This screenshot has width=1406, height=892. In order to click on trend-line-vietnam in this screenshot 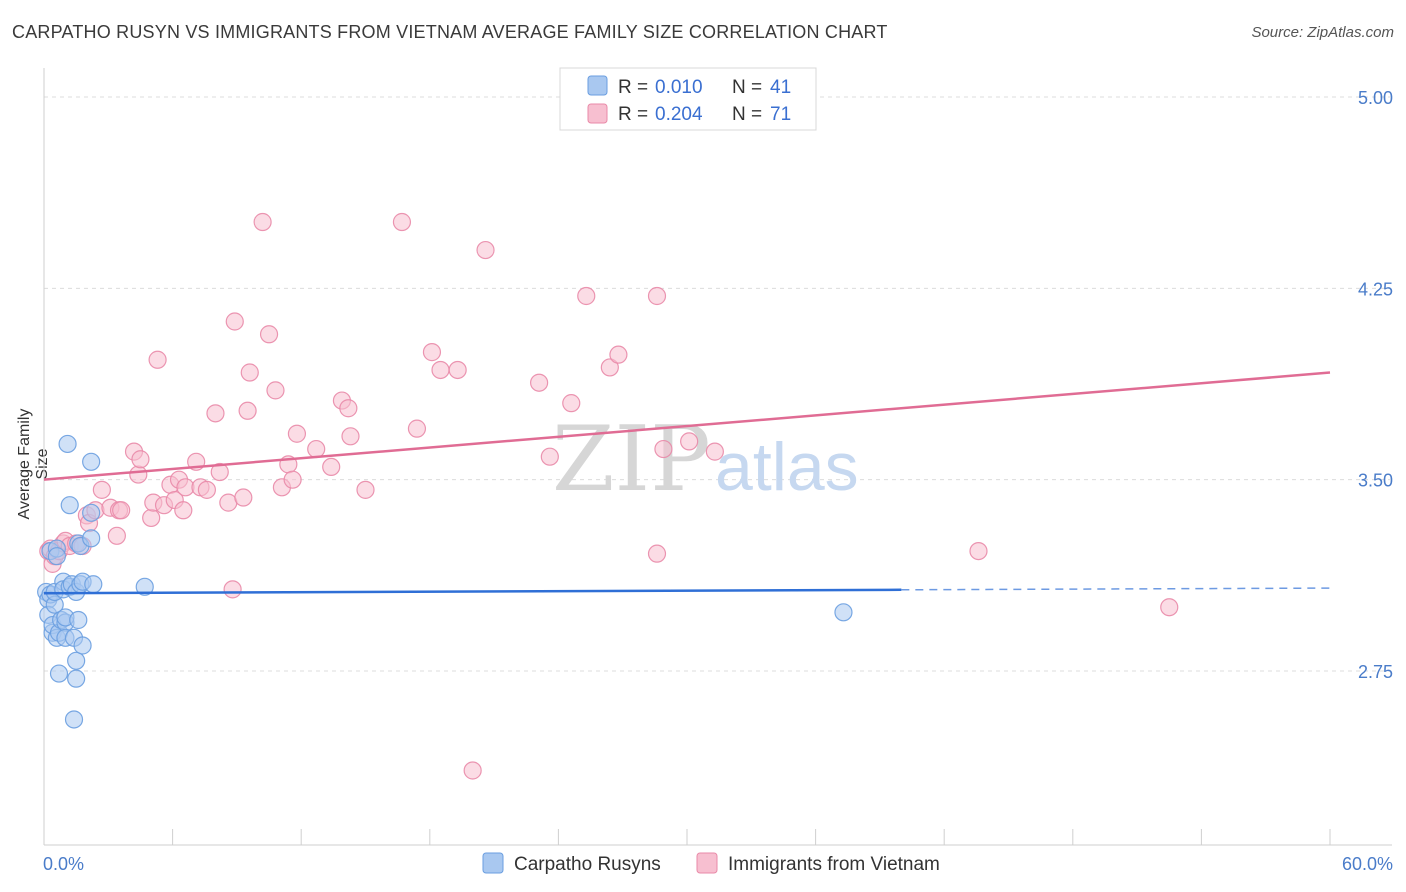, I will do `click(687, 426)`.